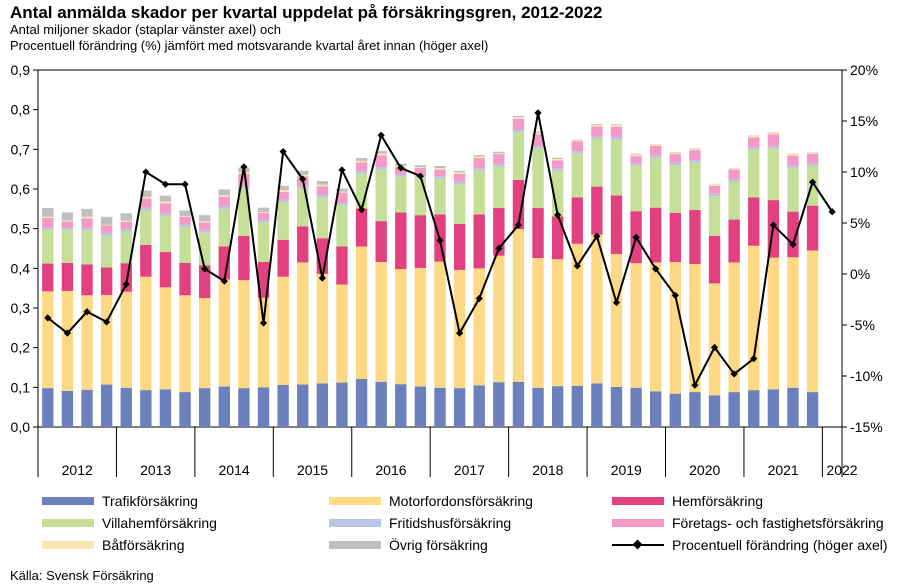 The width and height of the screenshot is (898, 586). What do you see at coordinates (234, 470) in the screenshot?
I see `year-label: 2014` at bounding box center [234, 470].